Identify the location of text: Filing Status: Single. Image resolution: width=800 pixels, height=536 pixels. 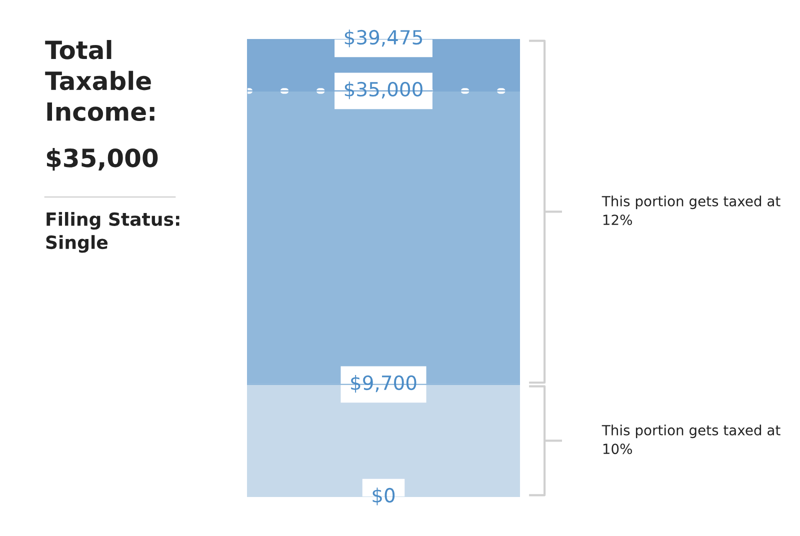
(113, 232).